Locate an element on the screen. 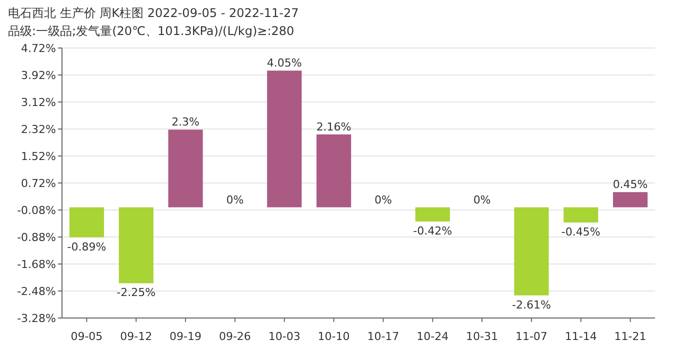  x-tick-label: 09-12 is located at coordinates (136, 336).